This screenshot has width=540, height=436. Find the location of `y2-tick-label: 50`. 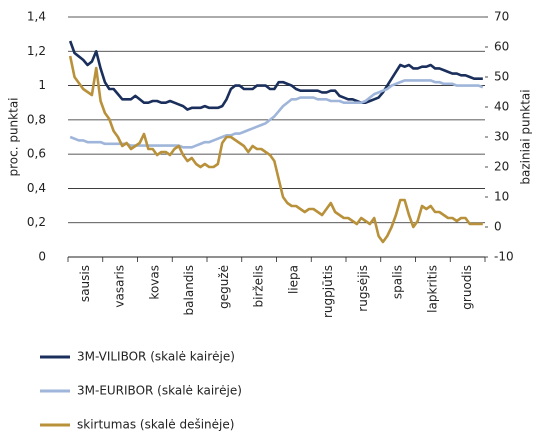

y2-tick-label: 50 is located at coordinates (501, 77).